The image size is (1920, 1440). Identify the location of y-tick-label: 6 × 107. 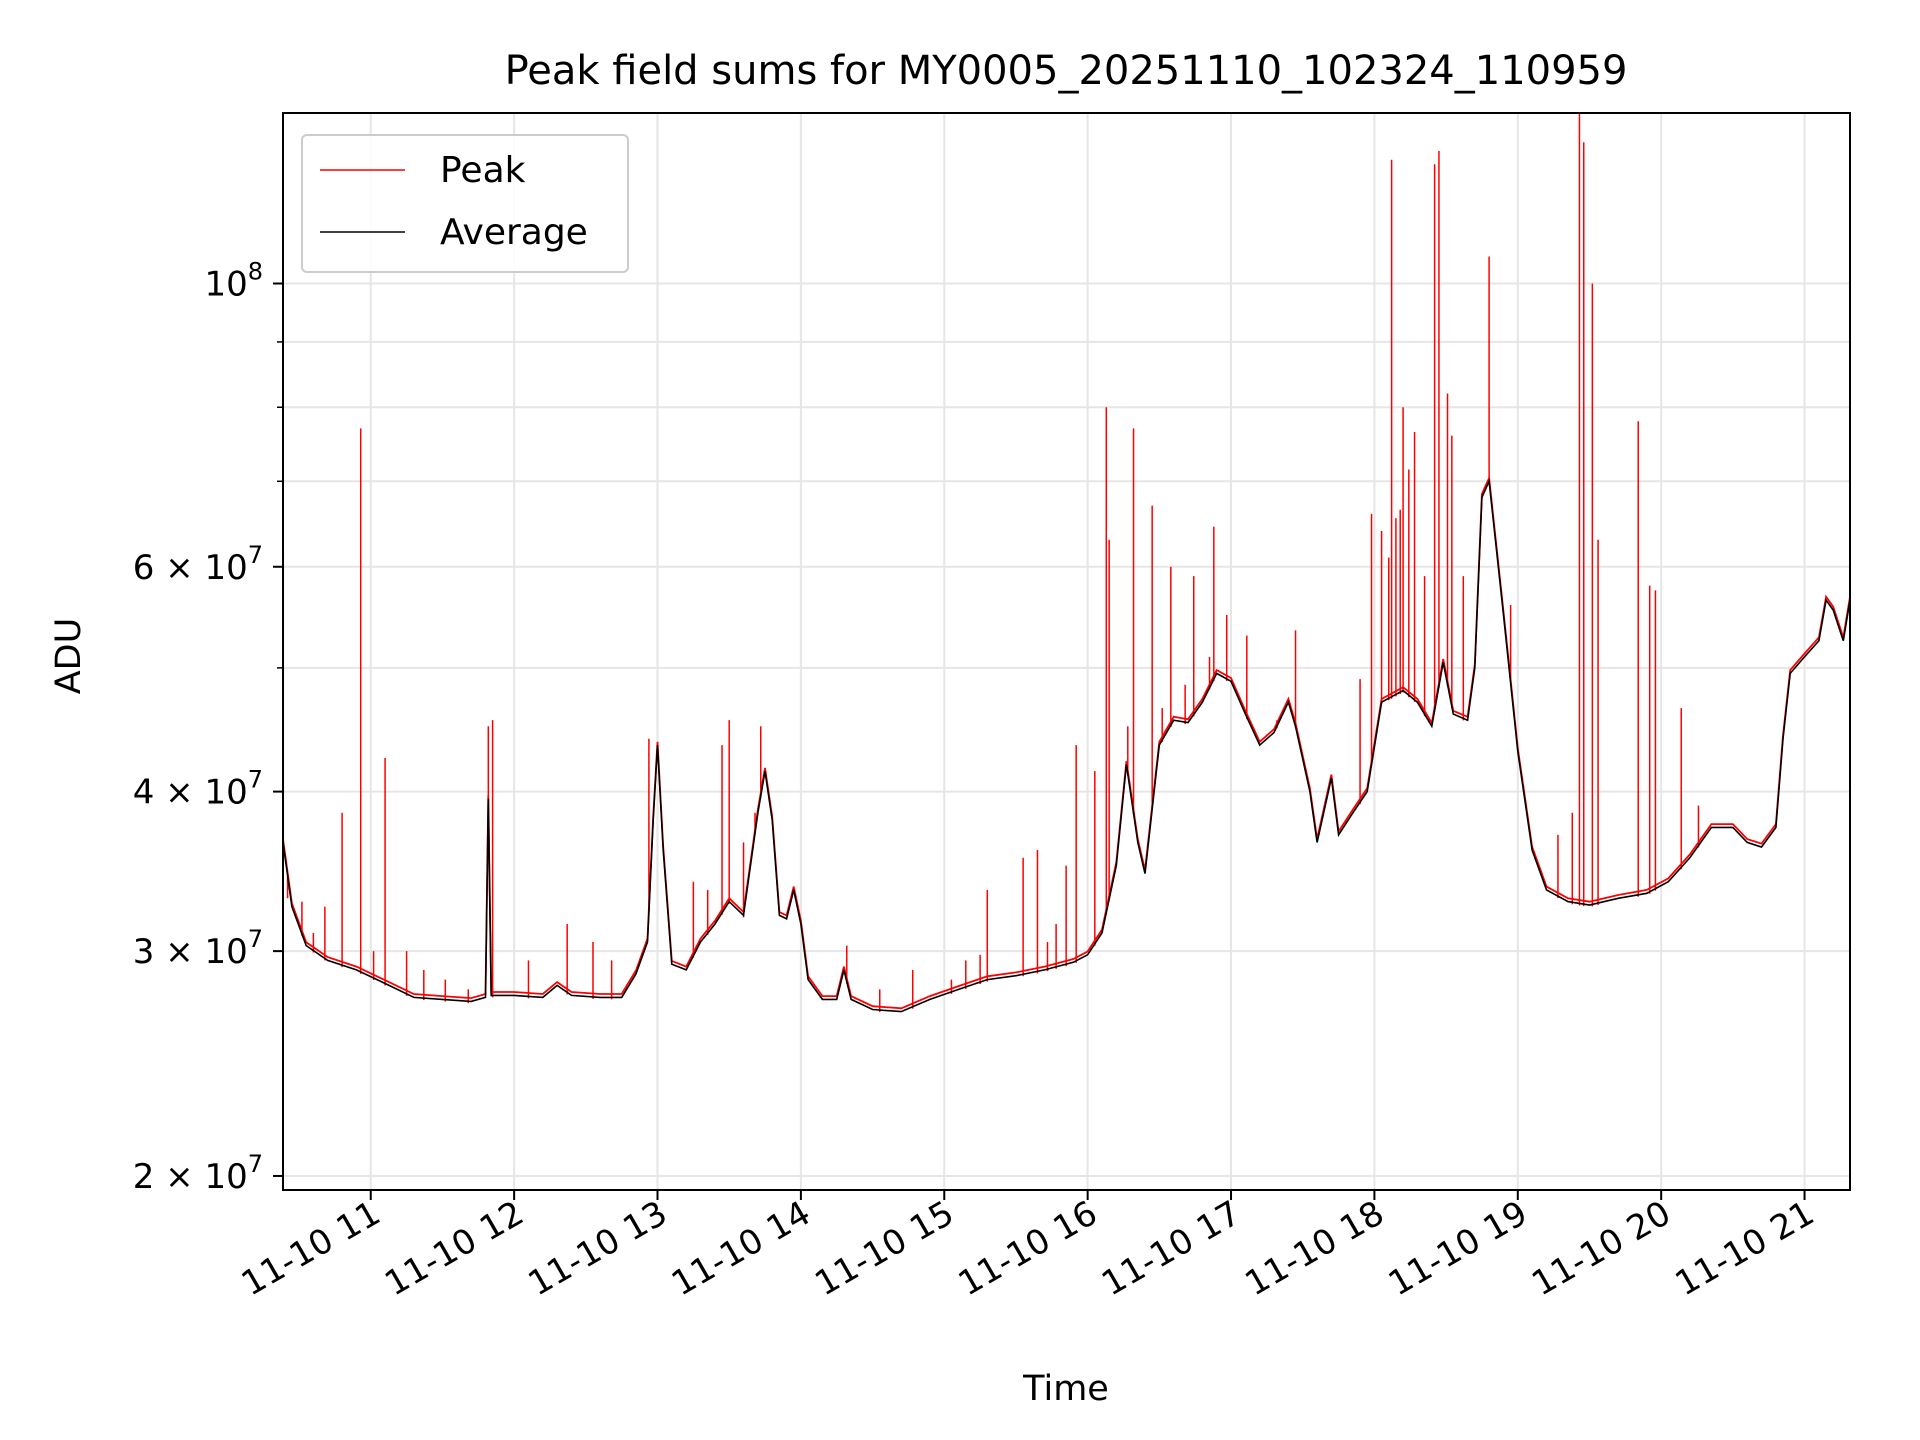
(198, 564).